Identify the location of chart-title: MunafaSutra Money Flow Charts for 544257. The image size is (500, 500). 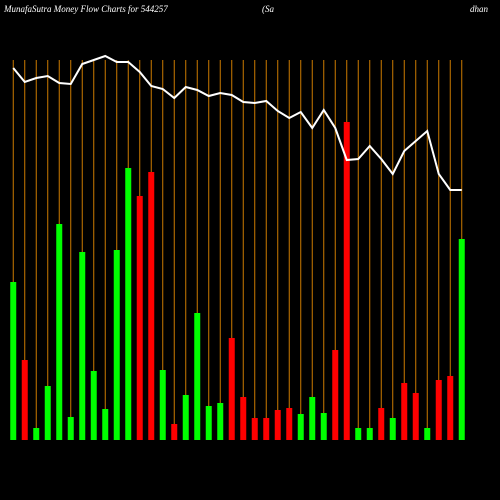
(85, 9).